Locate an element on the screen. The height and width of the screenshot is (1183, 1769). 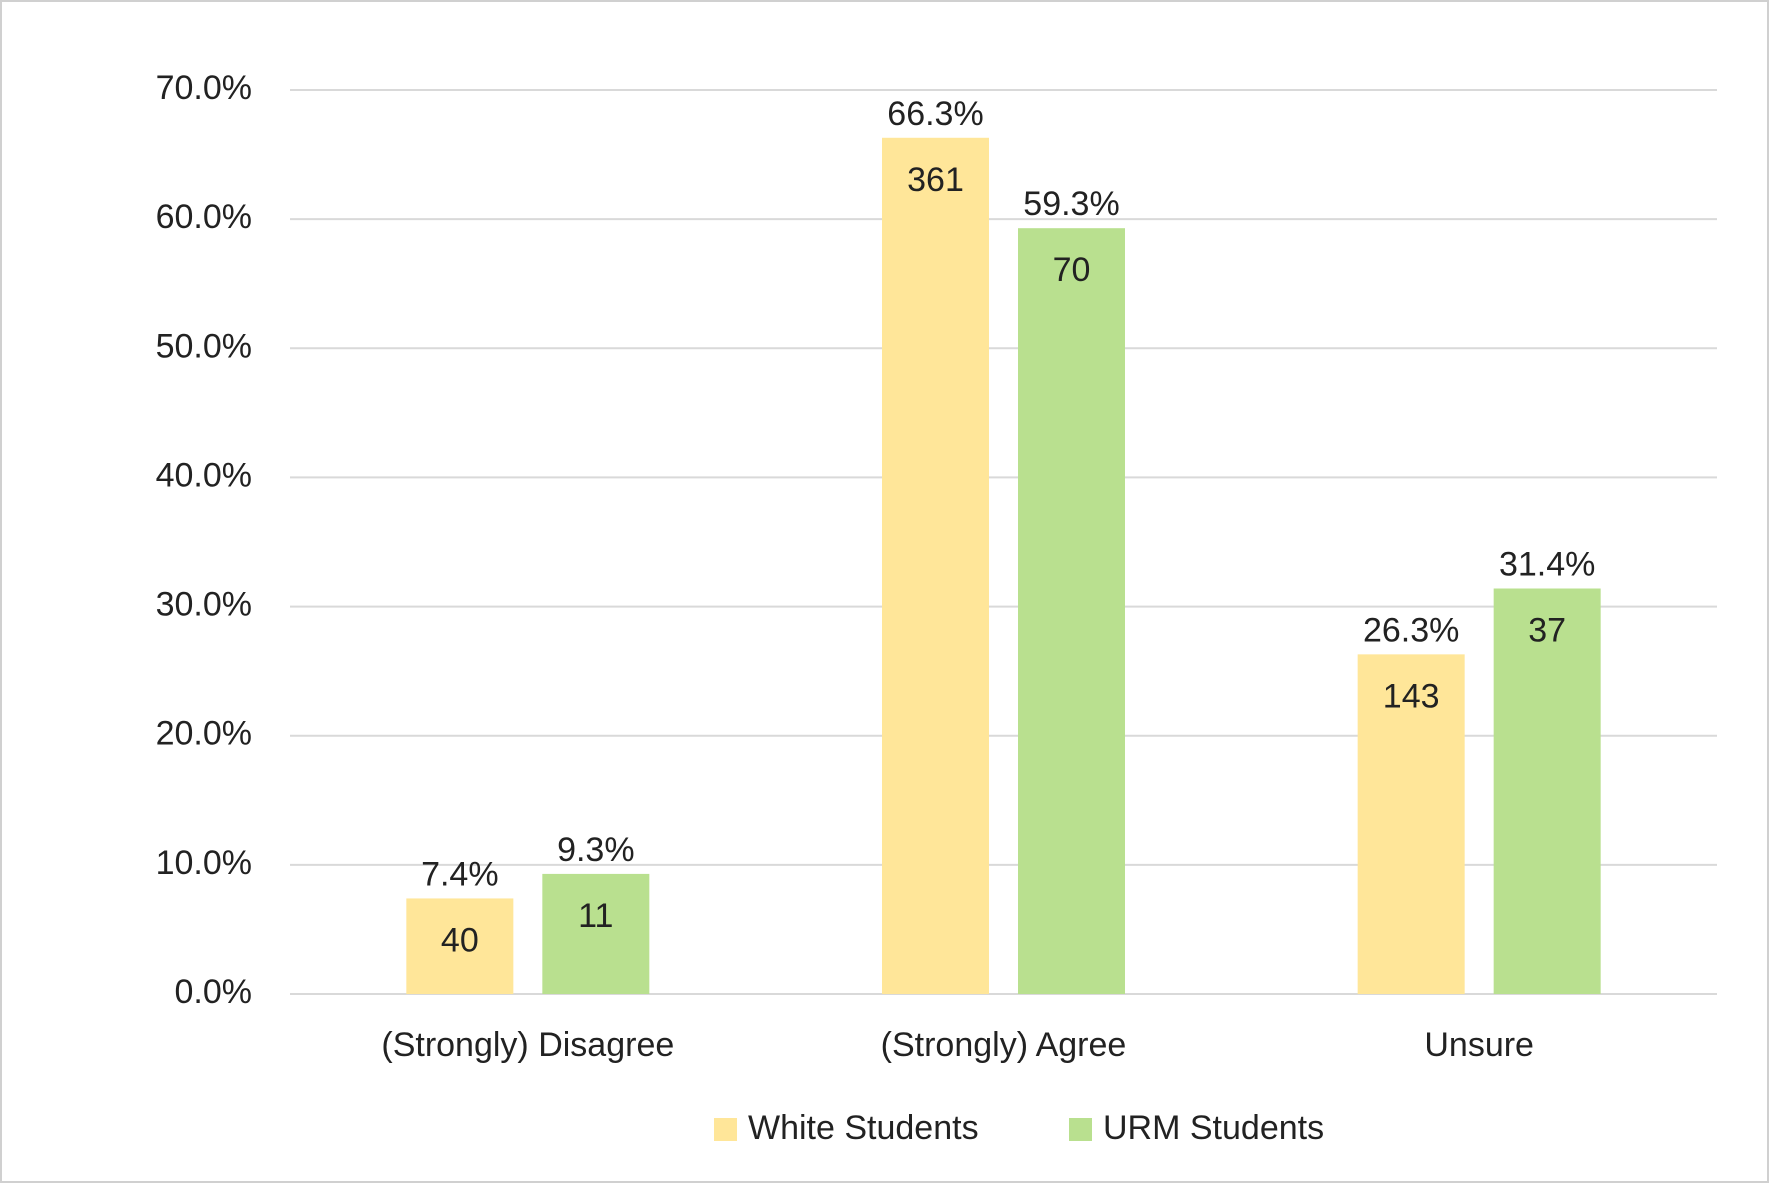
value-label: 7.4% is located at coordinates (460, 874).